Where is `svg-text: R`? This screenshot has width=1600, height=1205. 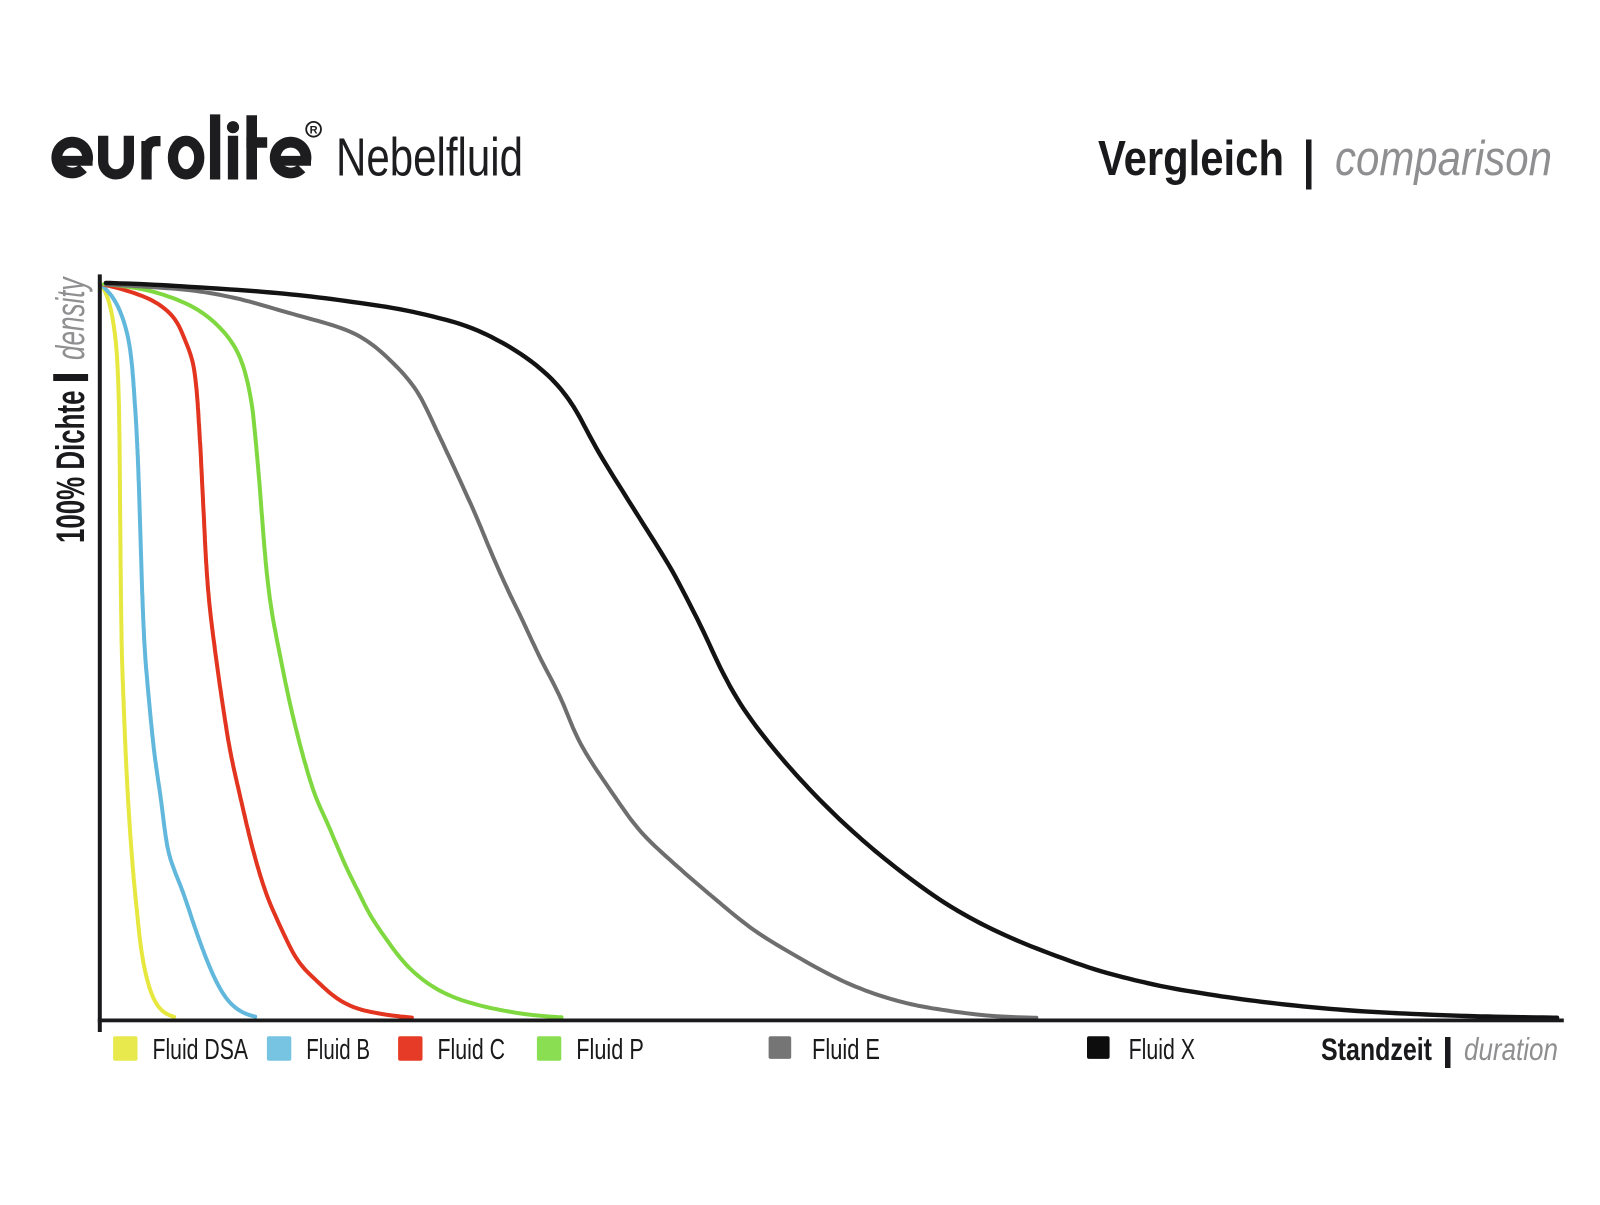
svg-text: R is located at coordinates (314, 130).